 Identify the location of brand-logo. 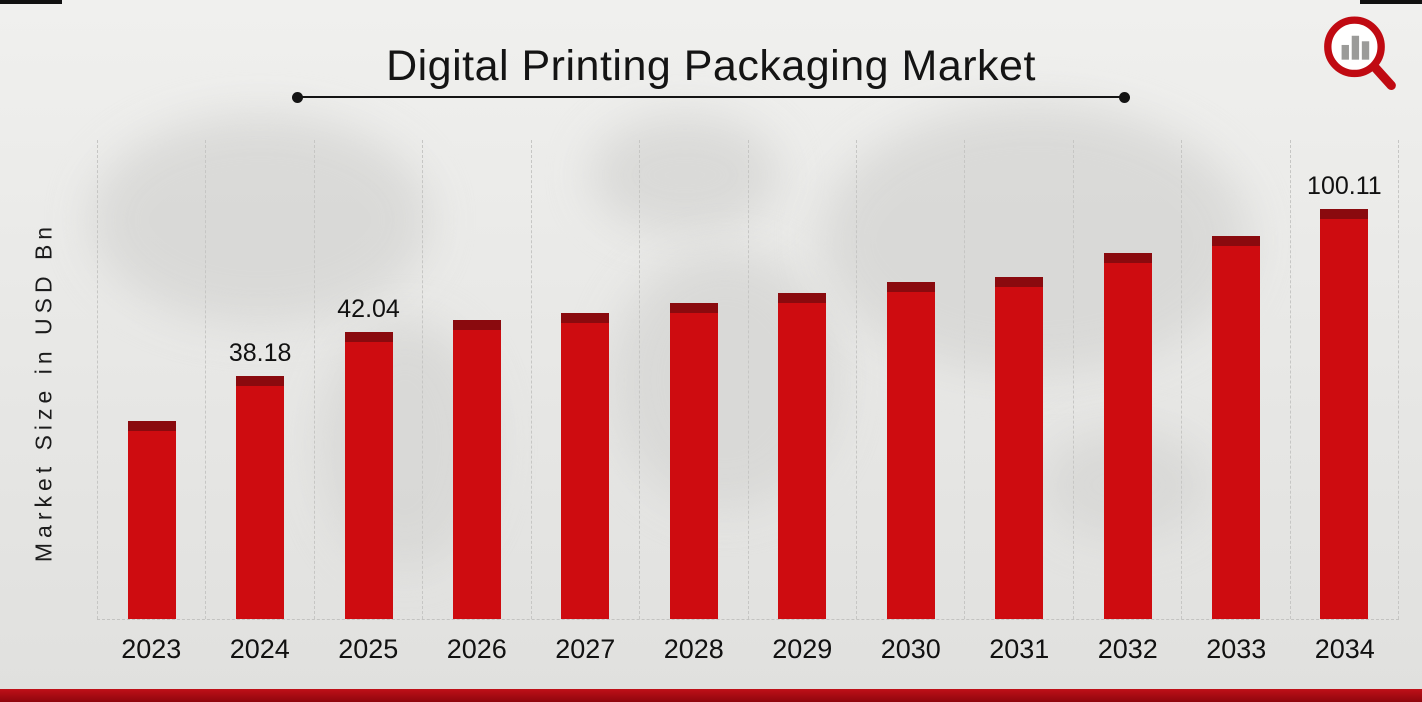
(1360, 56).